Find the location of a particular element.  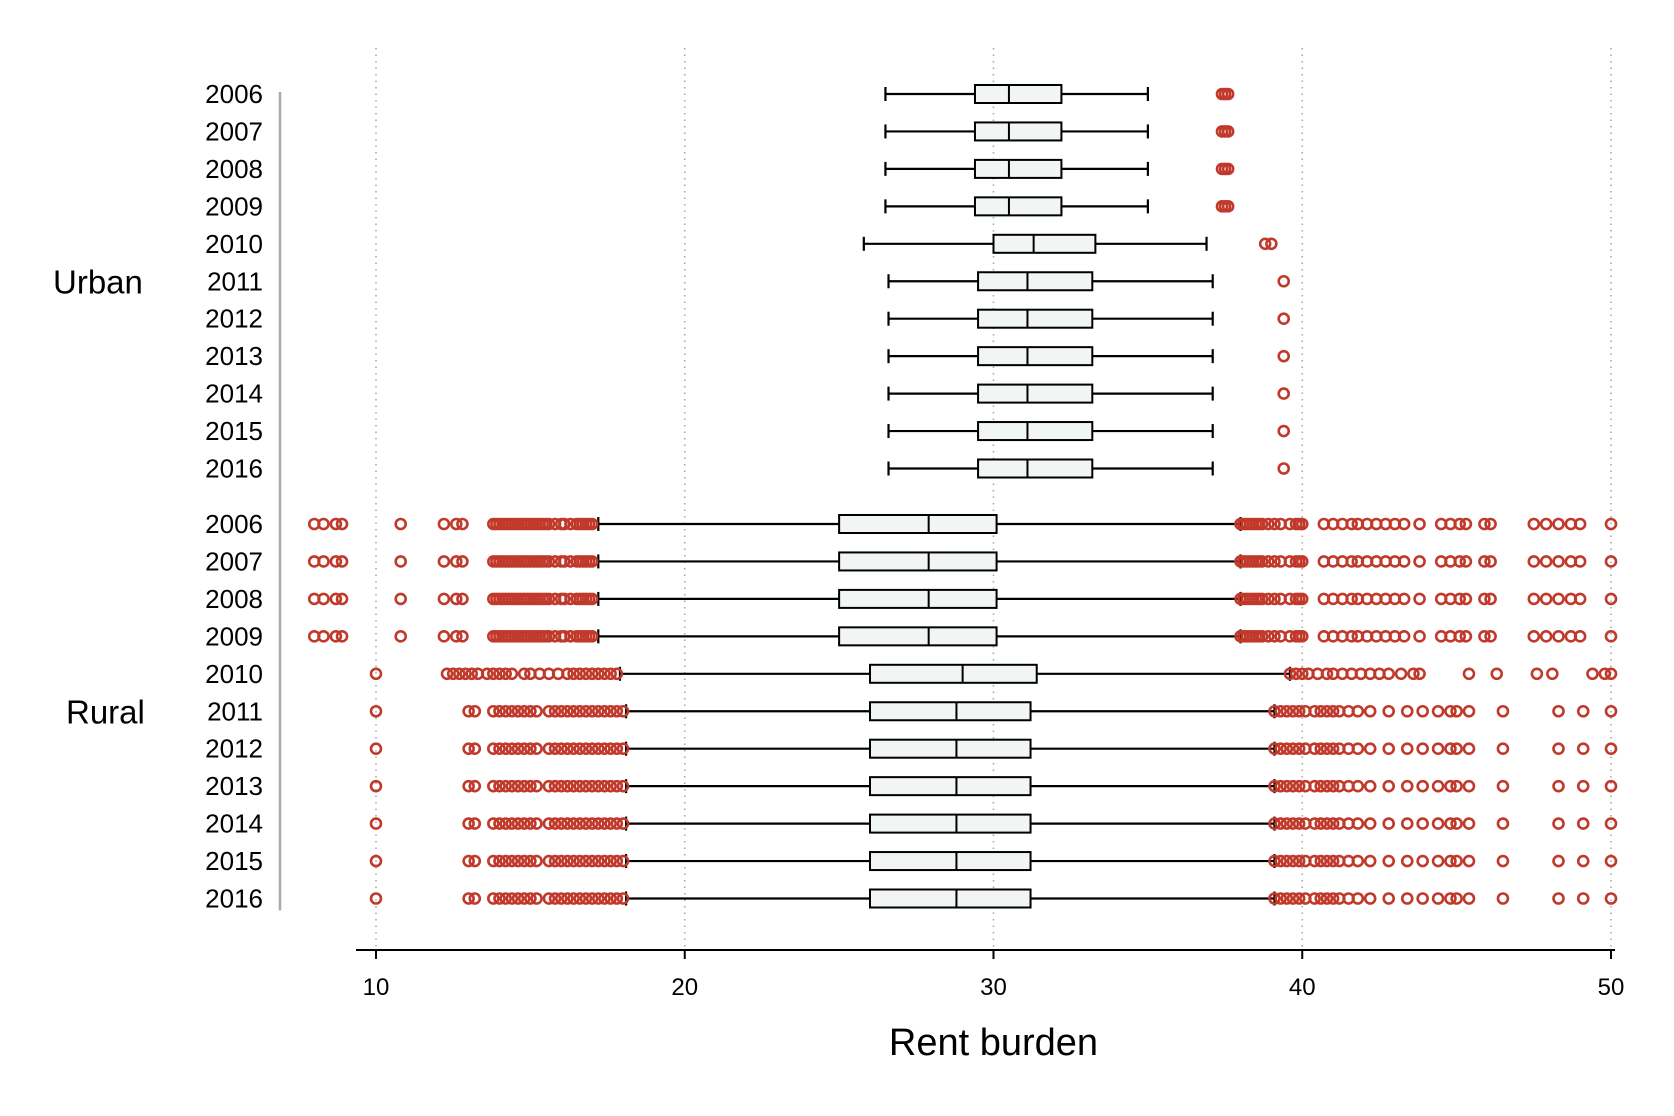

year-label: 2013 is located at coordinates (234, 356).